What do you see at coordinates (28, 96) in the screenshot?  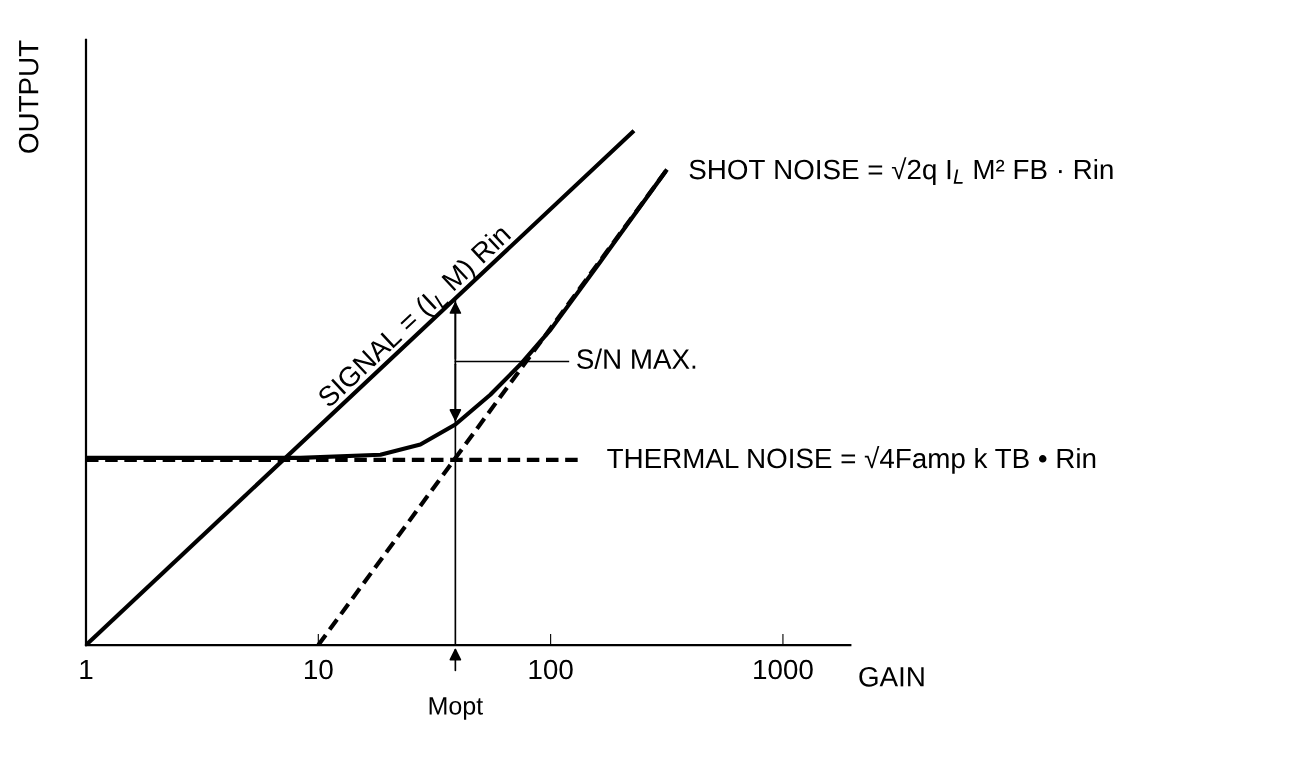 I see `y-axis-title: OUTPUT` at bounding box center [28, 96].